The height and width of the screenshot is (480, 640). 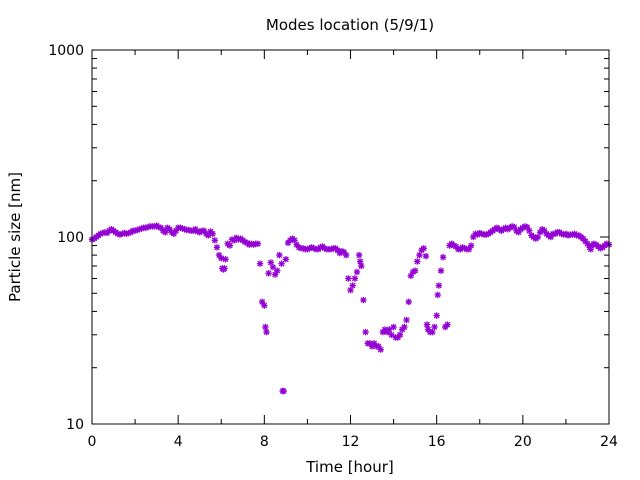 I want to click on x-tick-label: 0, so click(x=92, y=442).